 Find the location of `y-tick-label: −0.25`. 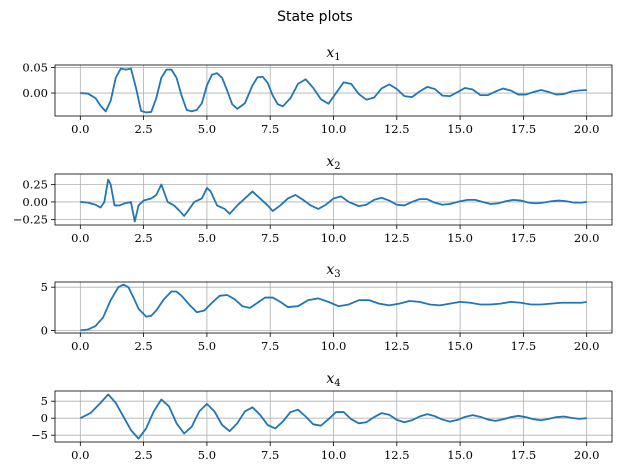

y-tick-label: −0.25 is located at coordinates (30, 219).